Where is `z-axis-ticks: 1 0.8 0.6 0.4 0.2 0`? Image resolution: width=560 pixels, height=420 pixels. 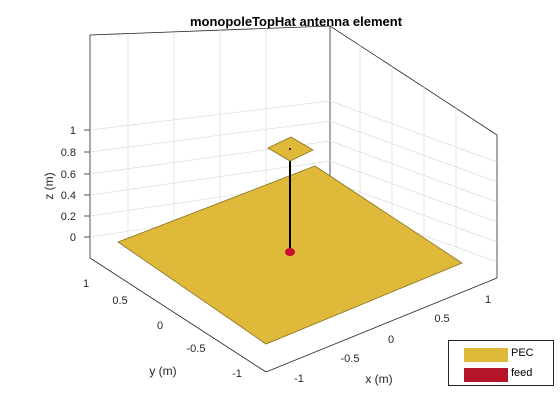
z-axis-ticks: 1 0.8 0.6 0.4 0.2 0 is located at coordinates (75, 184).